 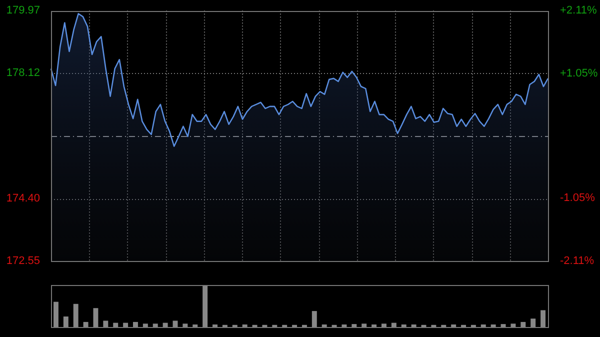 I want to click on y-tick-label: 174.40, so click(x=23, y=198).